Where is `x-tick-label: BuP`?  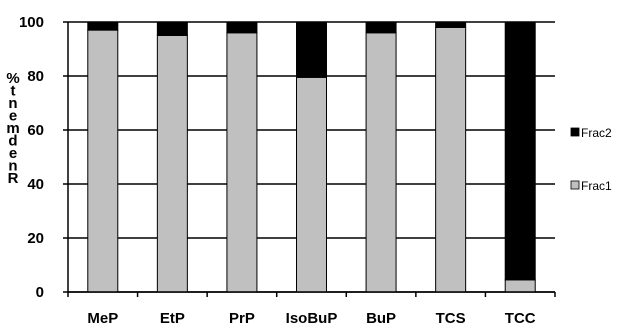
x-tick-label: BuP is located at coordinates (381, 318).